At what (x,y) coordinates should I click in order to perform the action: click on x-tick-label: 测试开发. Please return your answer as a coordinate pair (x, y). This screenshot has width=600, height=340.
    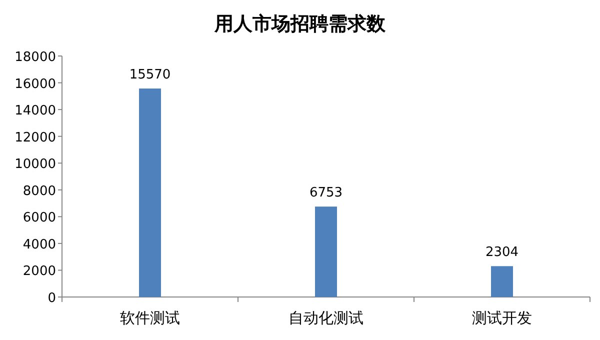
    Looking at the image, I should click on (502, 318).